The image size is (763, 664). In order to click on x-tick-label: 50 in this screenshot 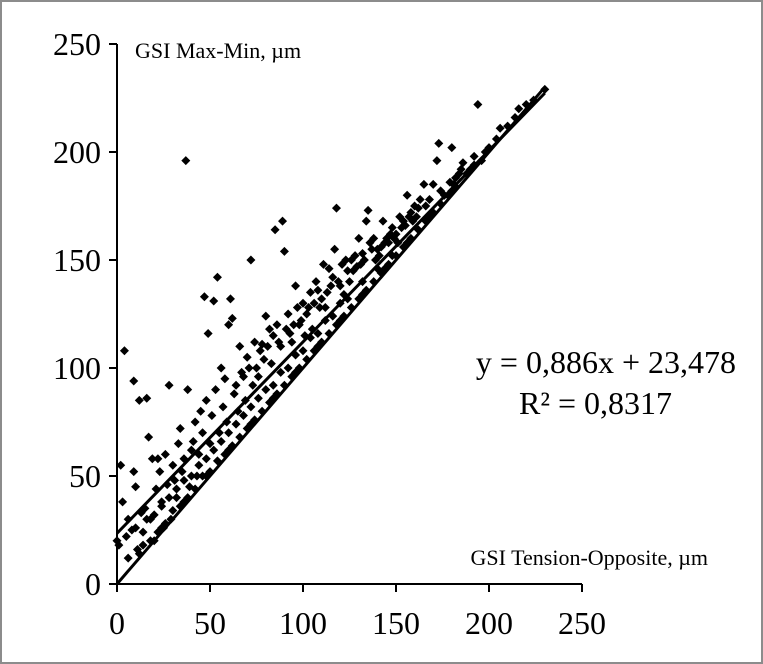, I will do `click(210, 623)`.